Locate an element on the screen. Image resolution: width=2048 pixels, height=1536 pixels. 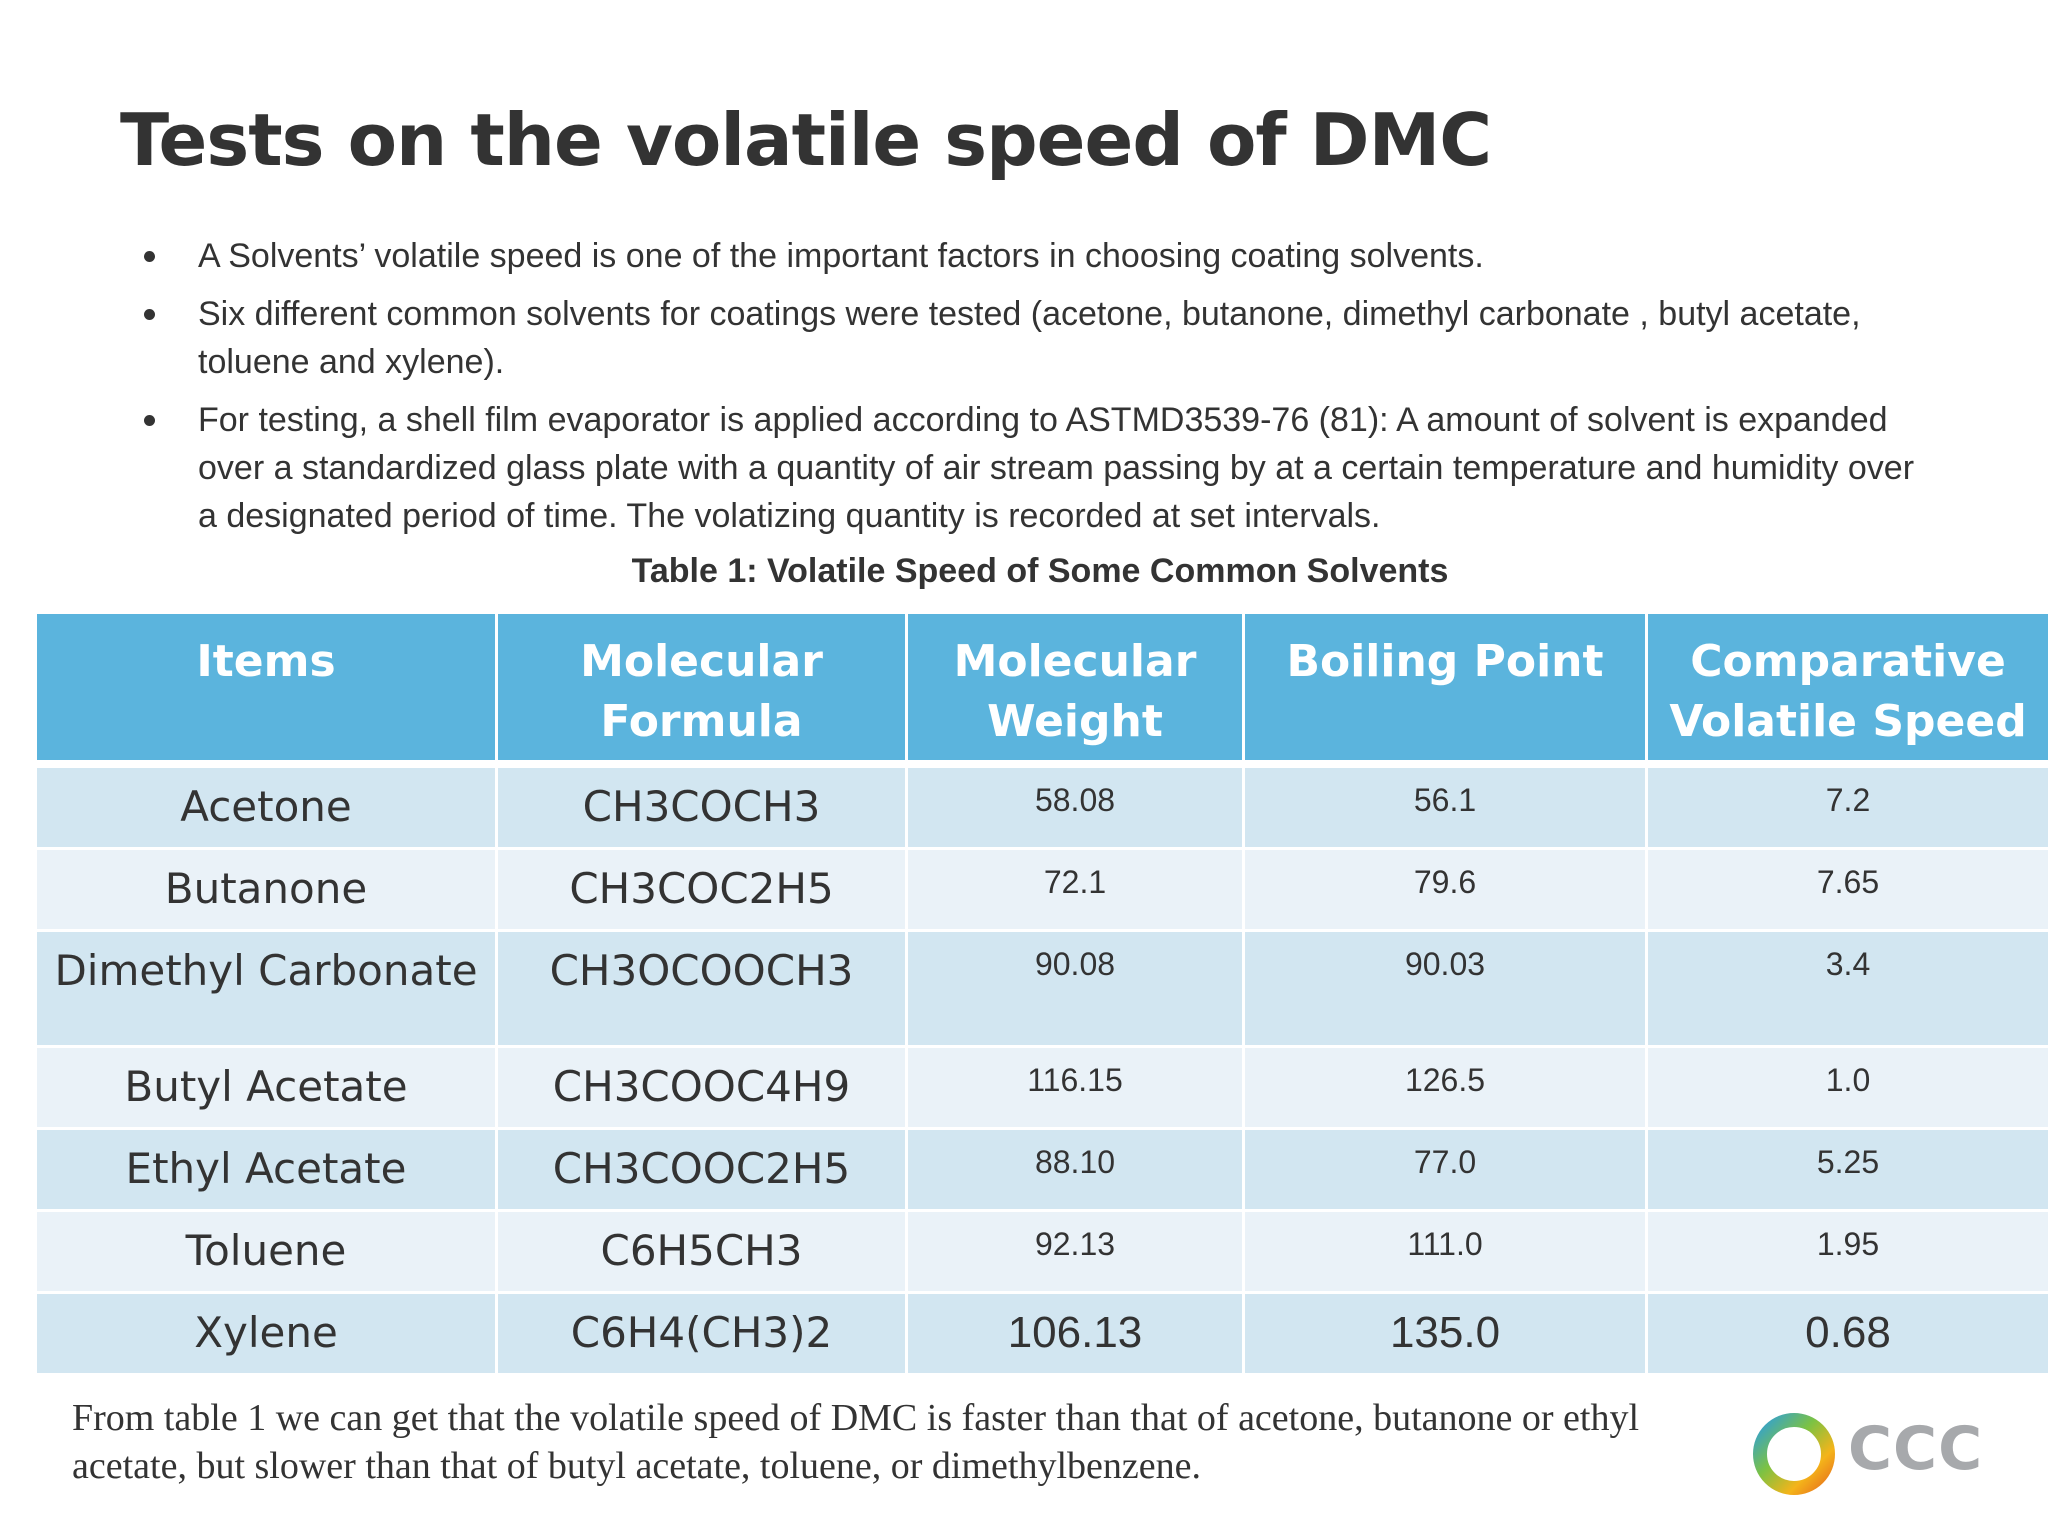
cell-formula: CH3COOC4H9 is located at coordinates (701, 1089).